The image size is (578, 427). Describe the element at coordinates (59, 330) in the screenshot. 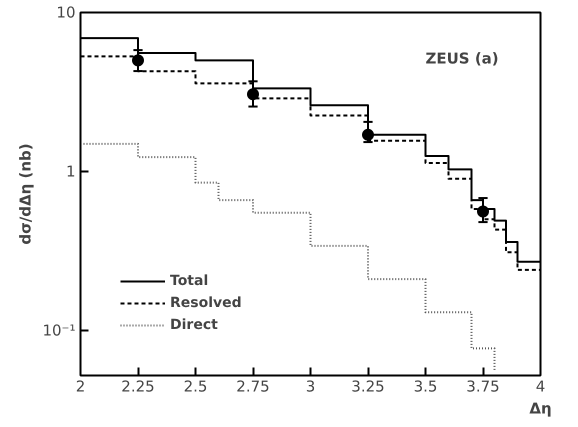

I see `y-tick-label: 10⁻¹` at that location.